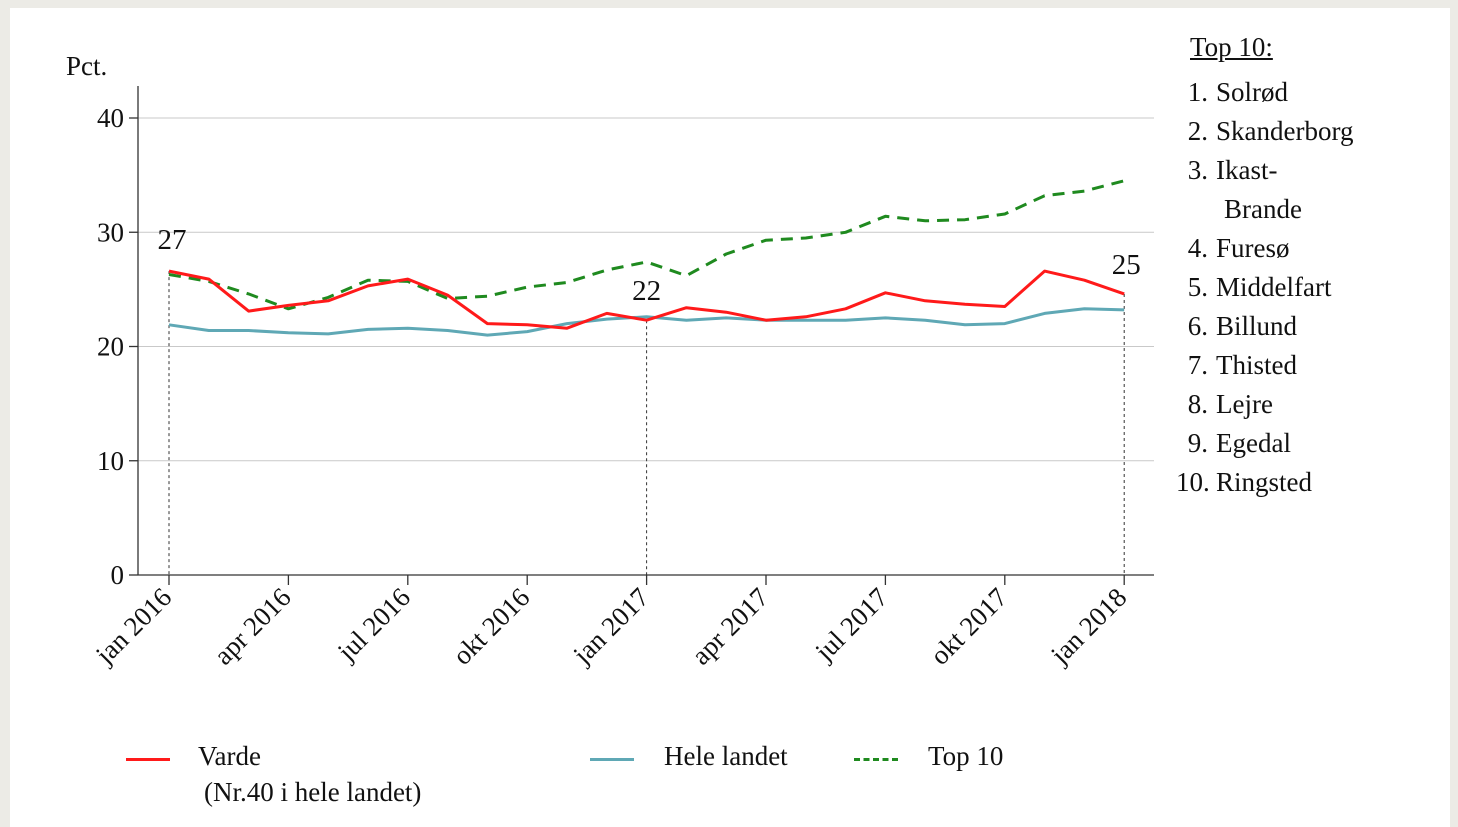 The width and height of the screenshot is (1458, 827). I want to click on top10-item-name: Ringsted, so click(1264, 482).